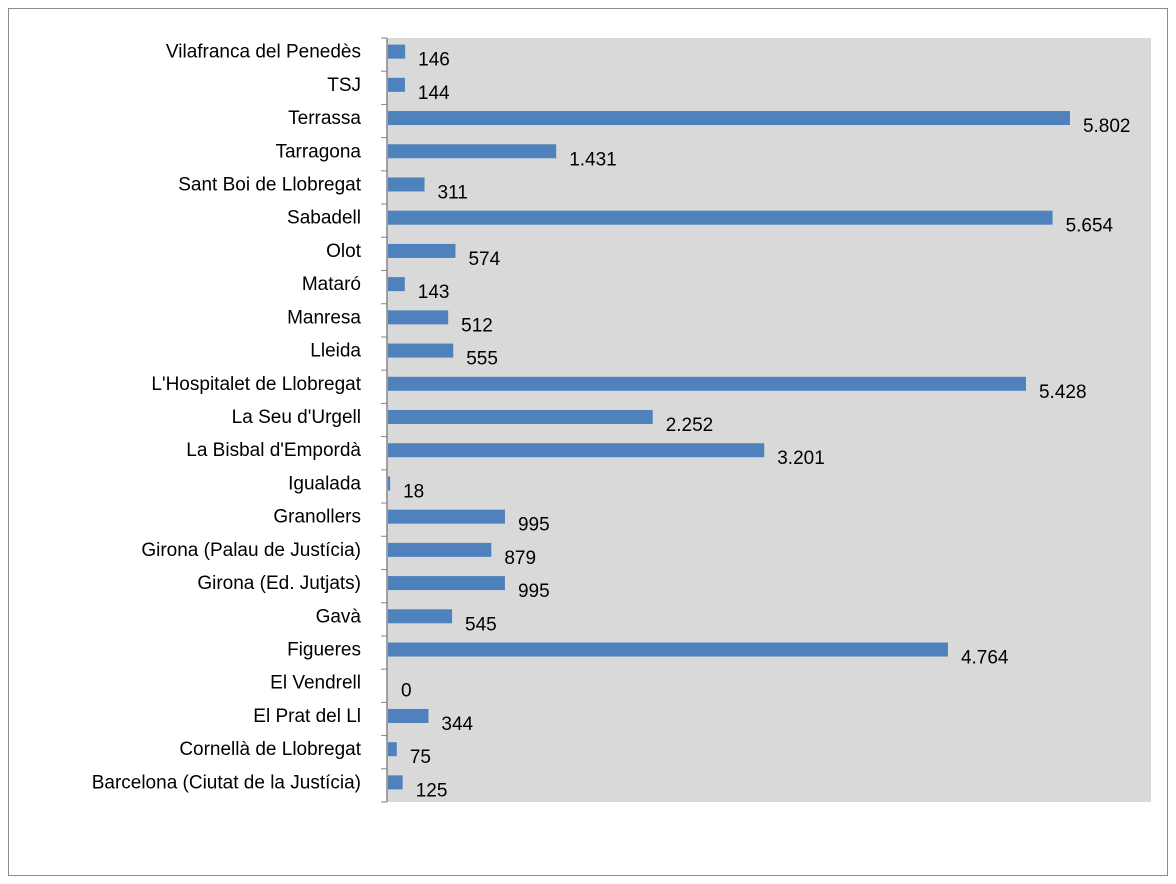 The width and height of the screenshot is (1176, 884). Describe the element at coordinates (434, 93) in the screenshot. I see `value-label: 144` at that location.